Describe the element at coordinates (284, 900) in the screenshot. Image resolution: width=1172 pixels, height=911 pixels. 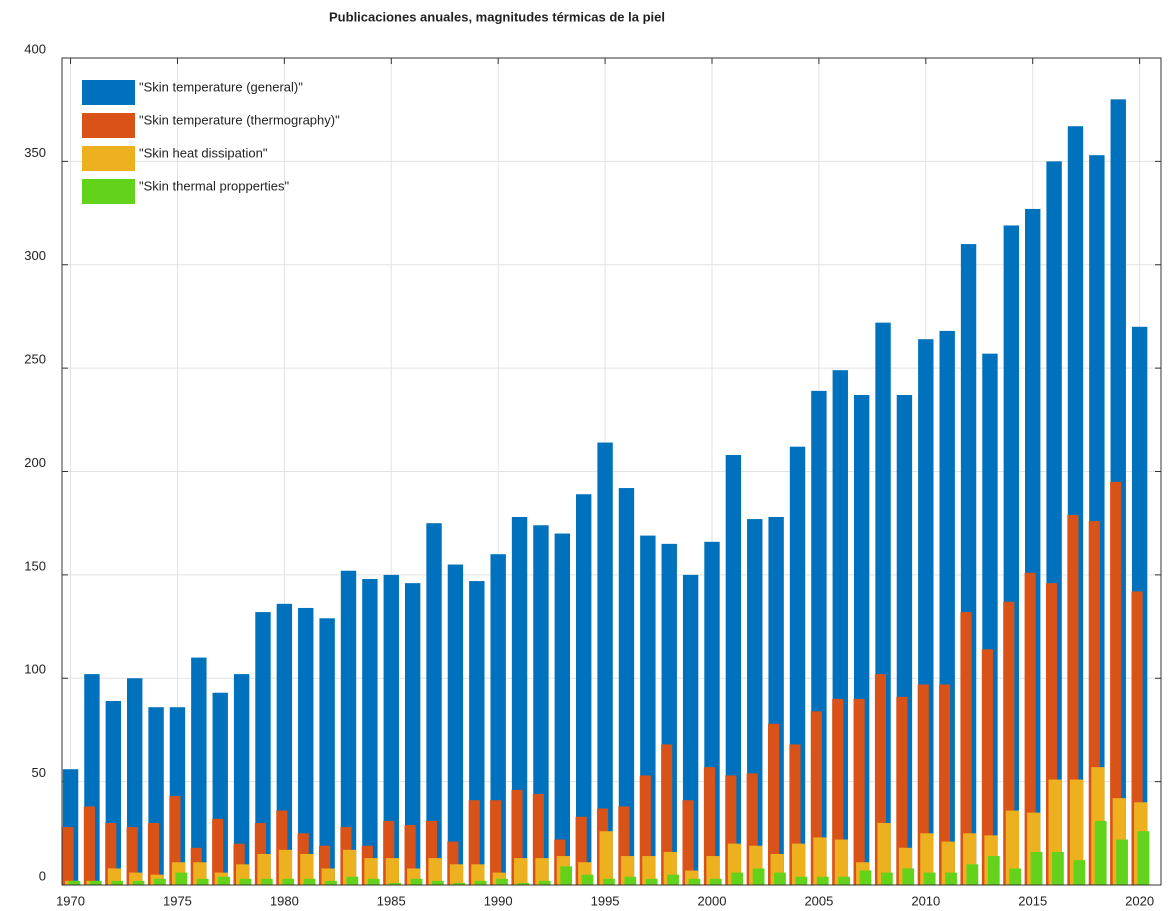
I see `x-tick-label: 1980` at that location.